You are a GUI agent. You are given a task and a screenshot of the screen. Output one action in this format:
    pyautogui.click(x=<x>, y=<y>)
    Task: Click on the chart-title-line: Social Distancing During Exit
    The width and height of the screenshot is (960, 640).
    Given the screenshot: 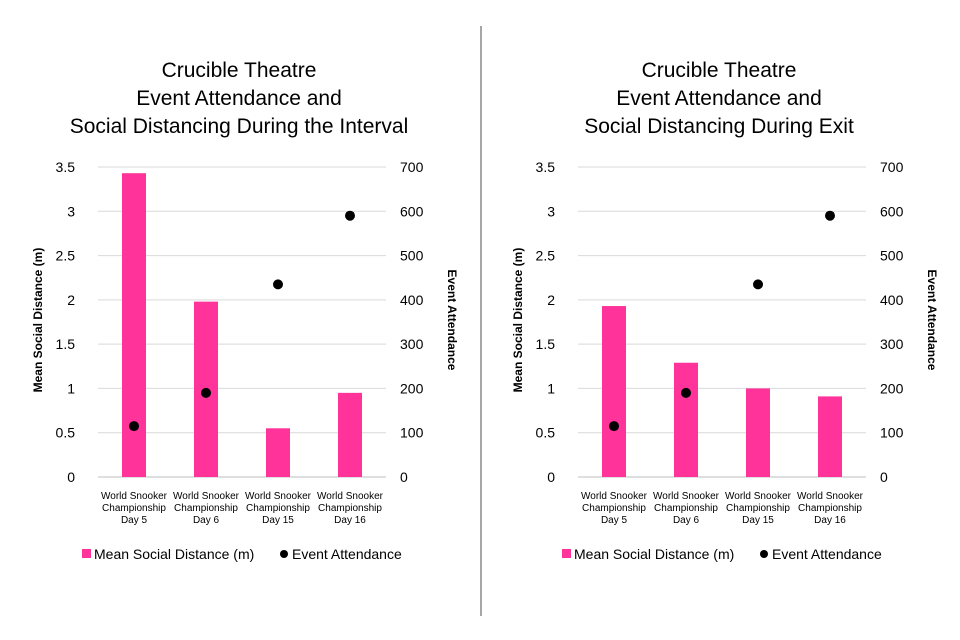 What is the action you would take?
    pyautogui.click(x=719, y=126)
    